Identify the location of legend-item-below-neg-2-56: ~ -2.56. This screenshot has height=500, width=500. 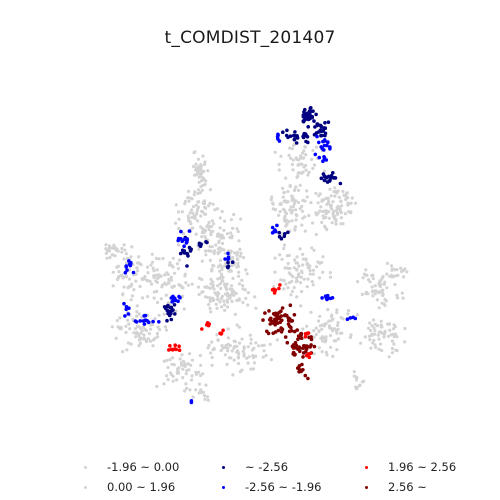
(255, 467).